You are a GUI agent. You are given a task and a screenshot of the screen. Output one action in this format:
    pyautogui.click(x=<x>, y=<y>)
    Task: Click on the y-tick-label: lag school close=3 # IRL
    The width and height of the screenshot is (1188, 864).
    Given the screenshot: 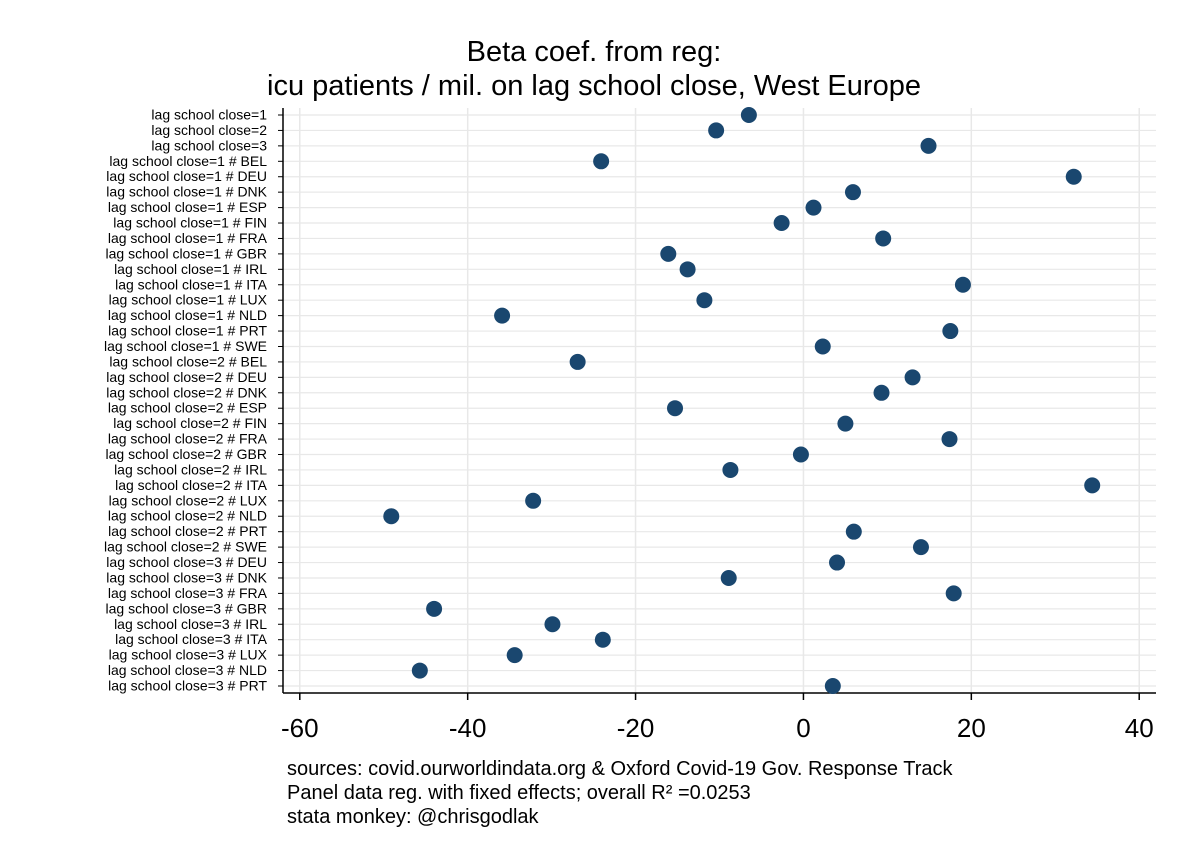 What is the action you would take?
    pyautogui.click(x=190, y=624)
    